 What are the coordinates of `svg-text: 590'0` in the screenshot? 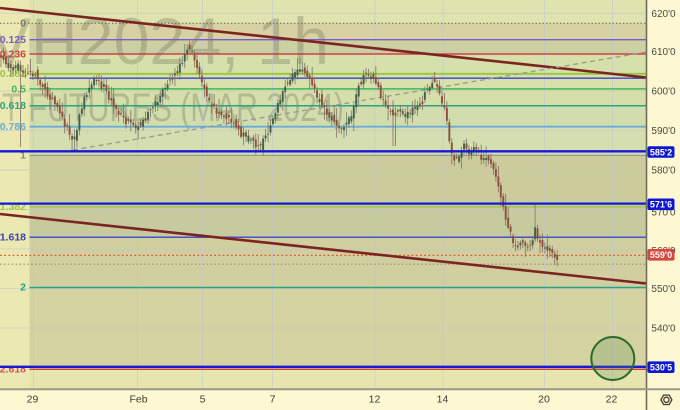 It's located at (663, 131).